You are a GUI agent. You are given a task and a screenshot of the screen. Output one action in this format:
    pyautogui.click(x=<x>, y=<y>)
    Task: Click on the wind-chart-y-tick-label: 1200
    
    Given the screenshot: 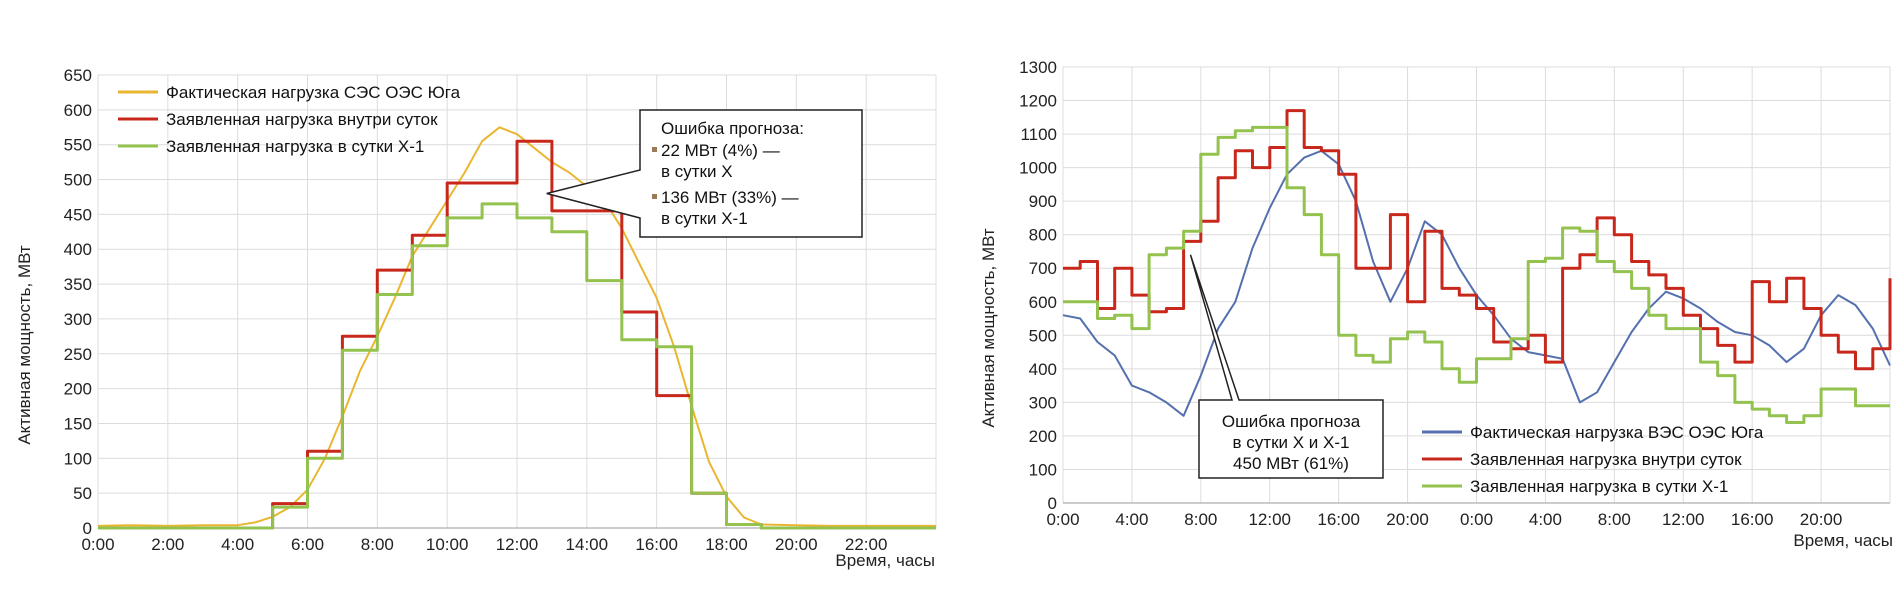 What is the action you would take?
    pyautogui.click(x=1038, y=101)
    